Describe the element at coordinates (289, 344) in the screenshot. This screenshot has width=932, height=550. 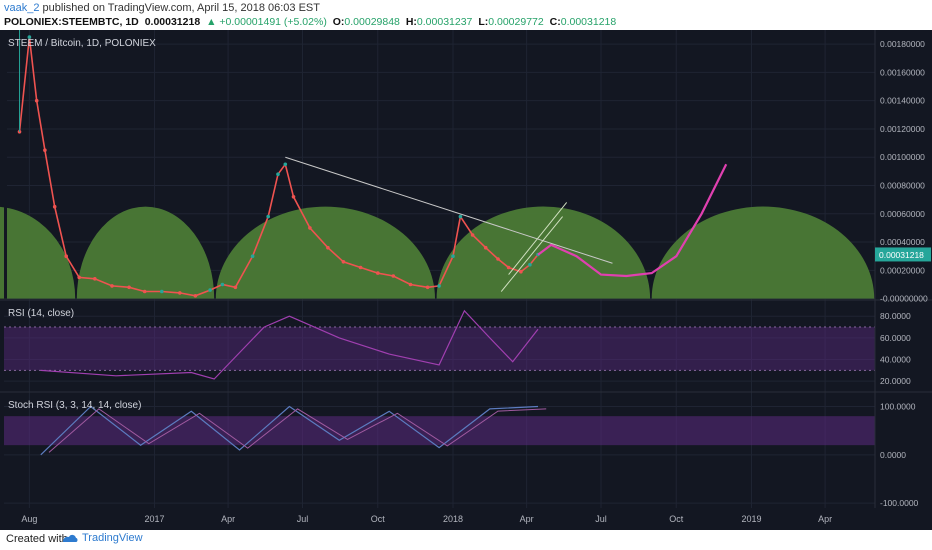
I see `rsi-line` at that location.